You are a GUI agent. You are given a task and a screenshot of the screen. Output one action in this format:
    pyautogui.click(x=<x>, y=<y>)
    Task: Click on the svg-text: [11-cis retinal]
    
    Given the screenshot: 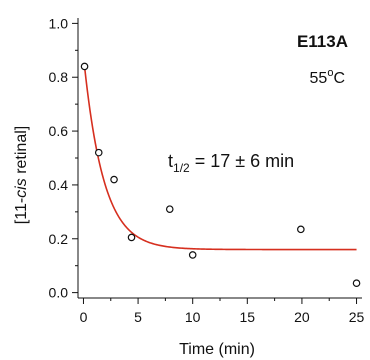 What is the action you would take?
    pyautogui.click(x=21, y=175)
    